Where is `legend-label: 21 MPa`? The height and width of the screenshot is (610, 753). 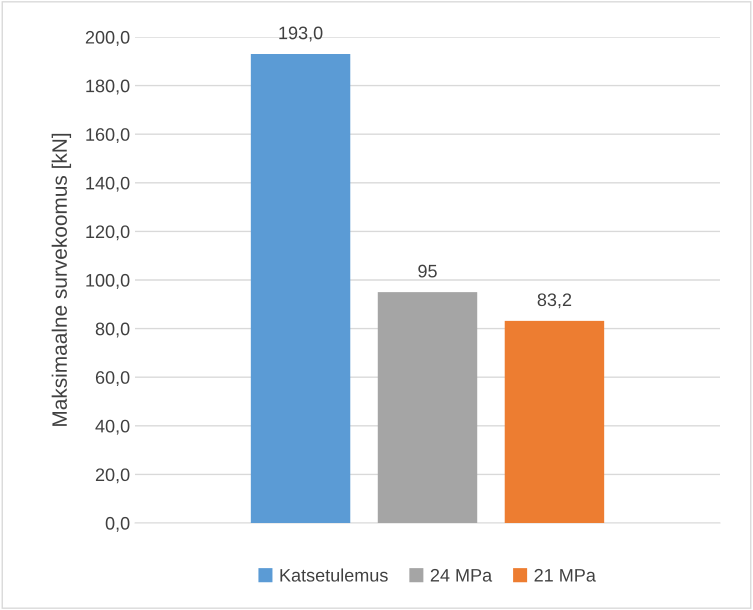 legend-label: 21 MPa is located at coordinates (565, 575).